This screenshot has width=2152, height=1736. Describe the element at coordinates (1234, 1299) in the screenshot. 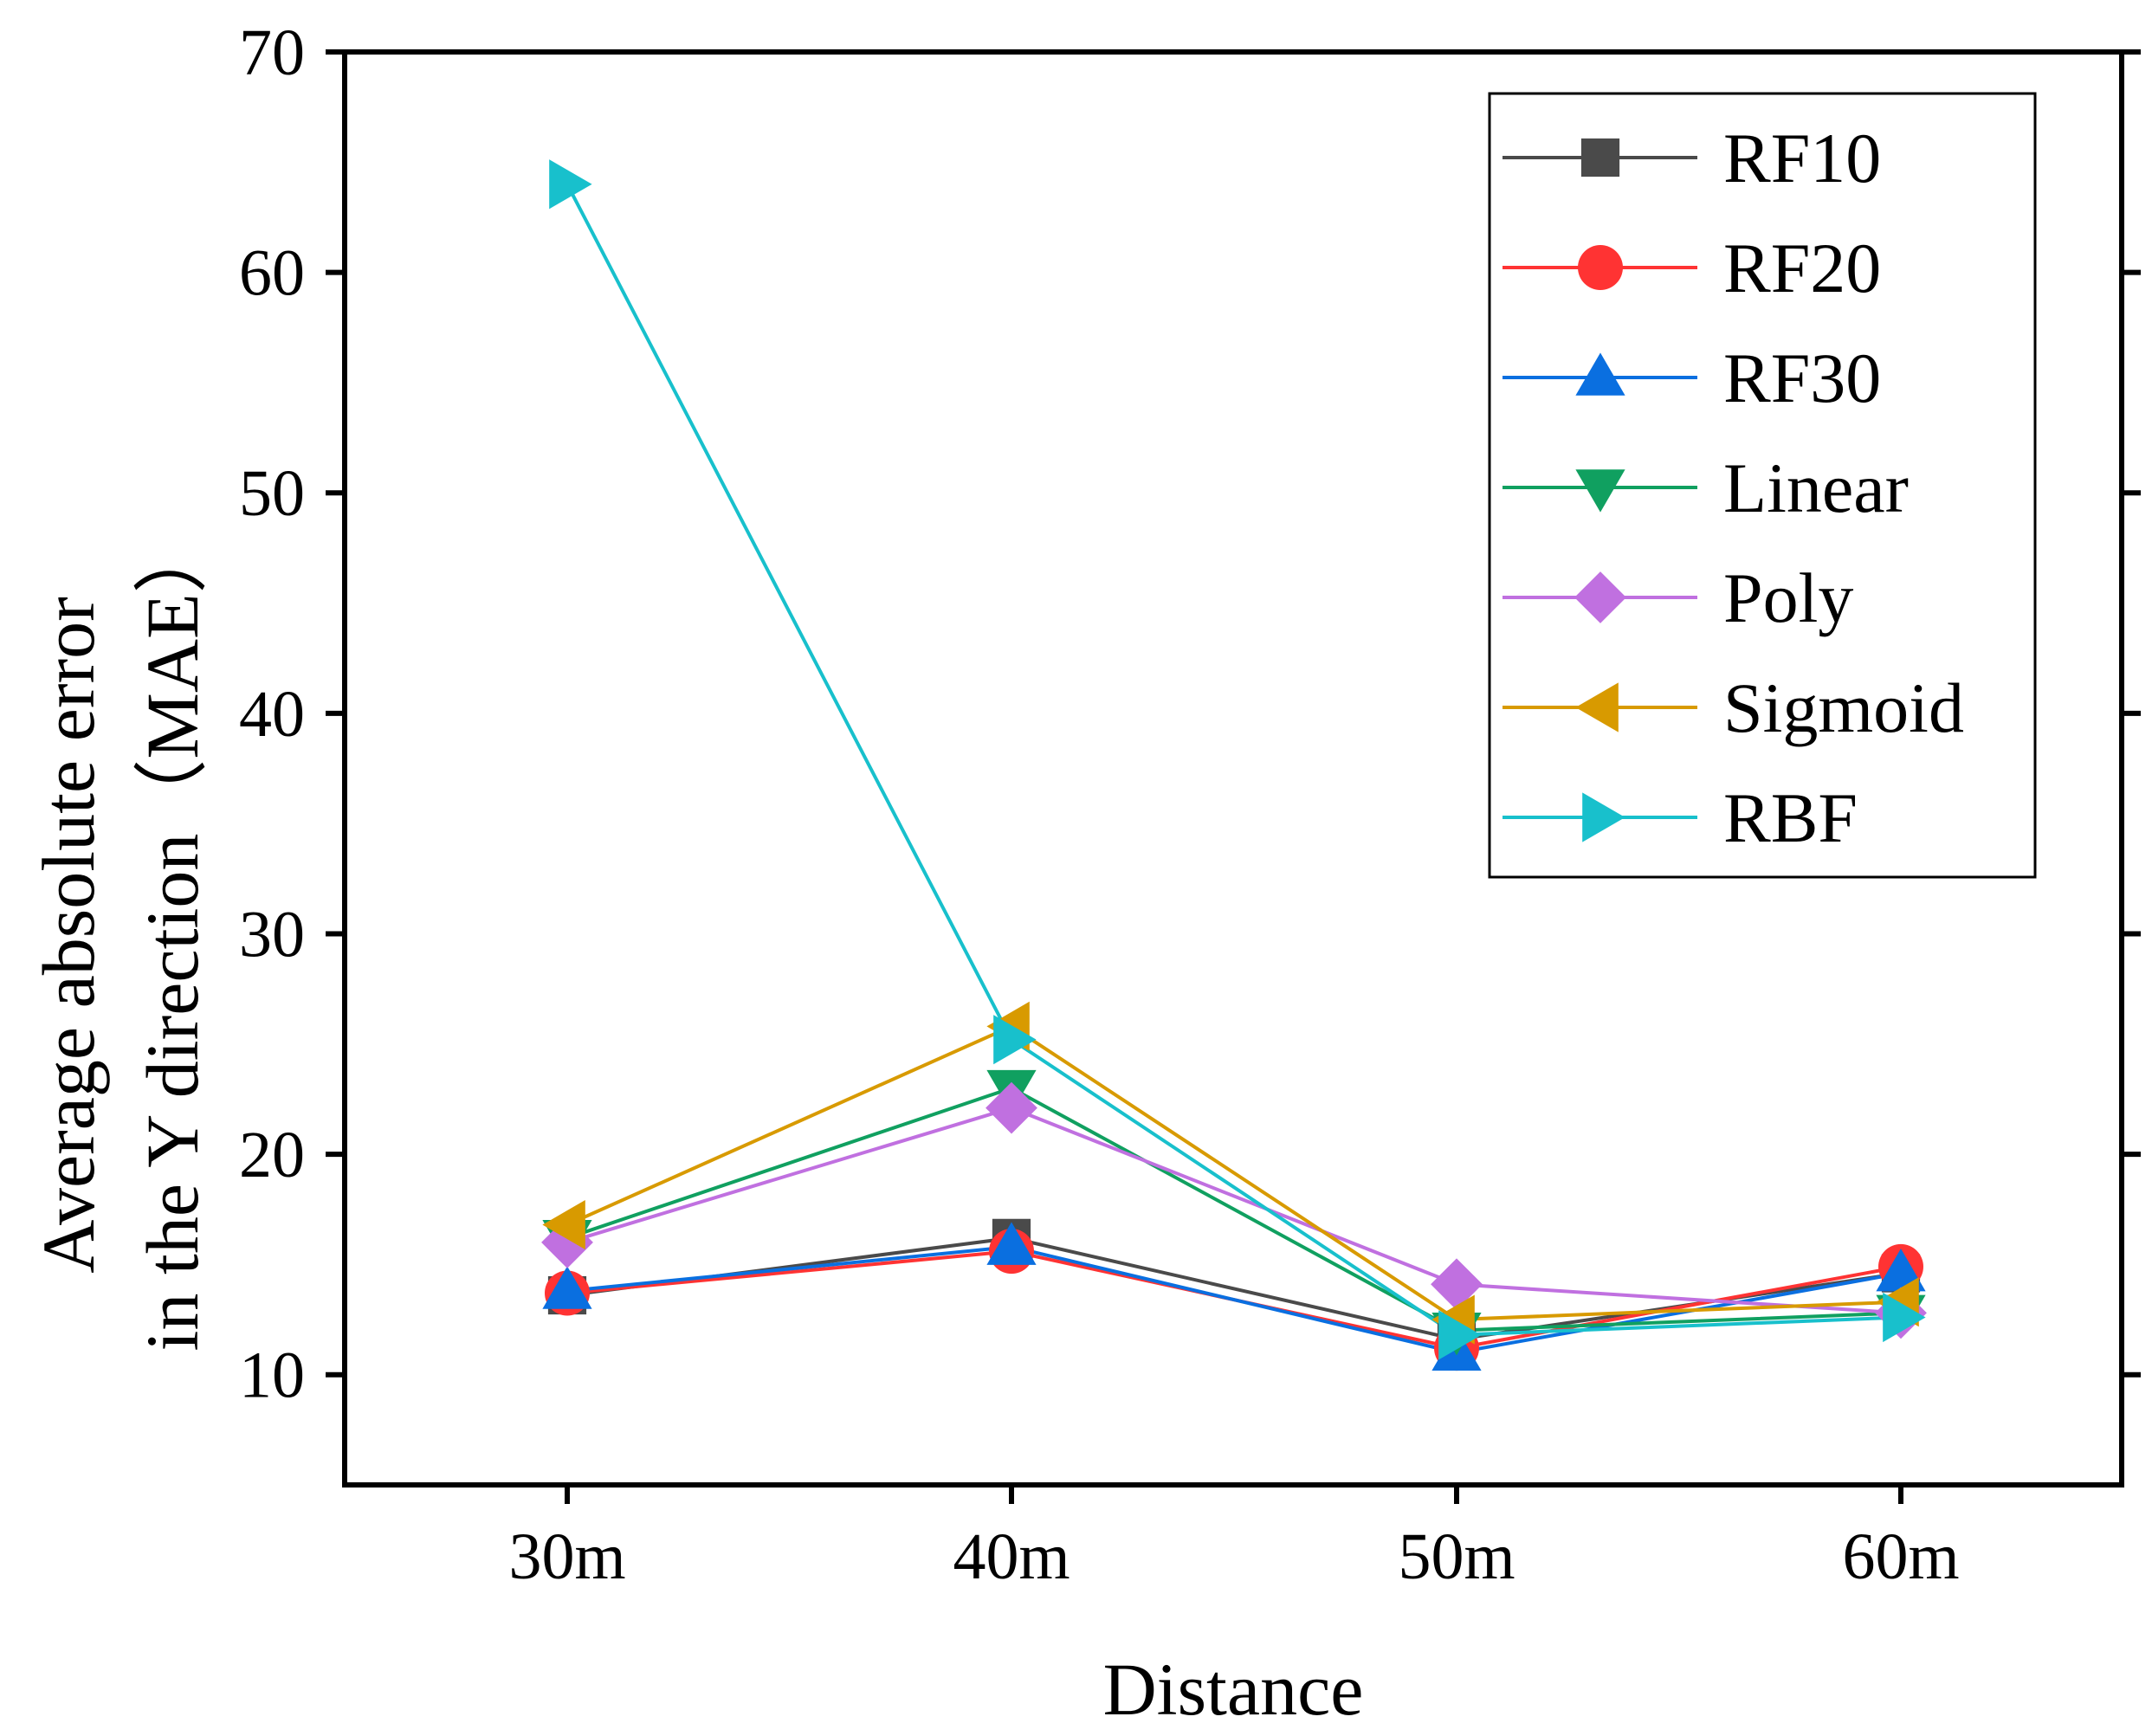

I see `series-line-rf30` at that location.